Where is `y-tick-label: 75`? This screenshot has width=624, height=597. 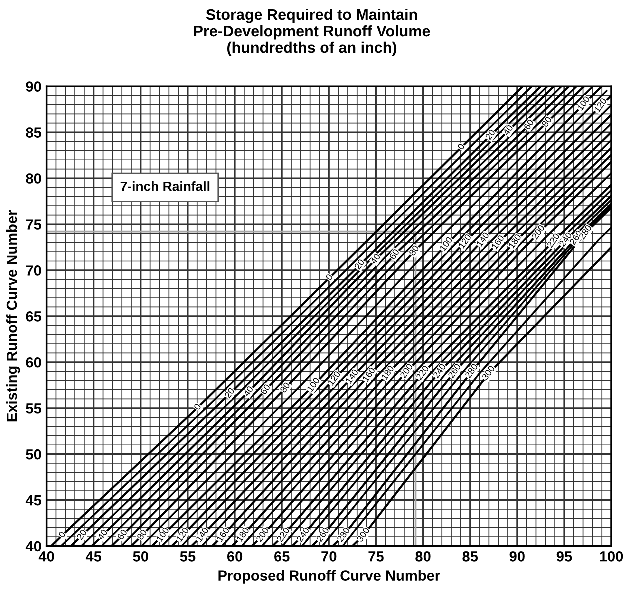
y-tick-label: 75 is located at coordinates (34, 225).